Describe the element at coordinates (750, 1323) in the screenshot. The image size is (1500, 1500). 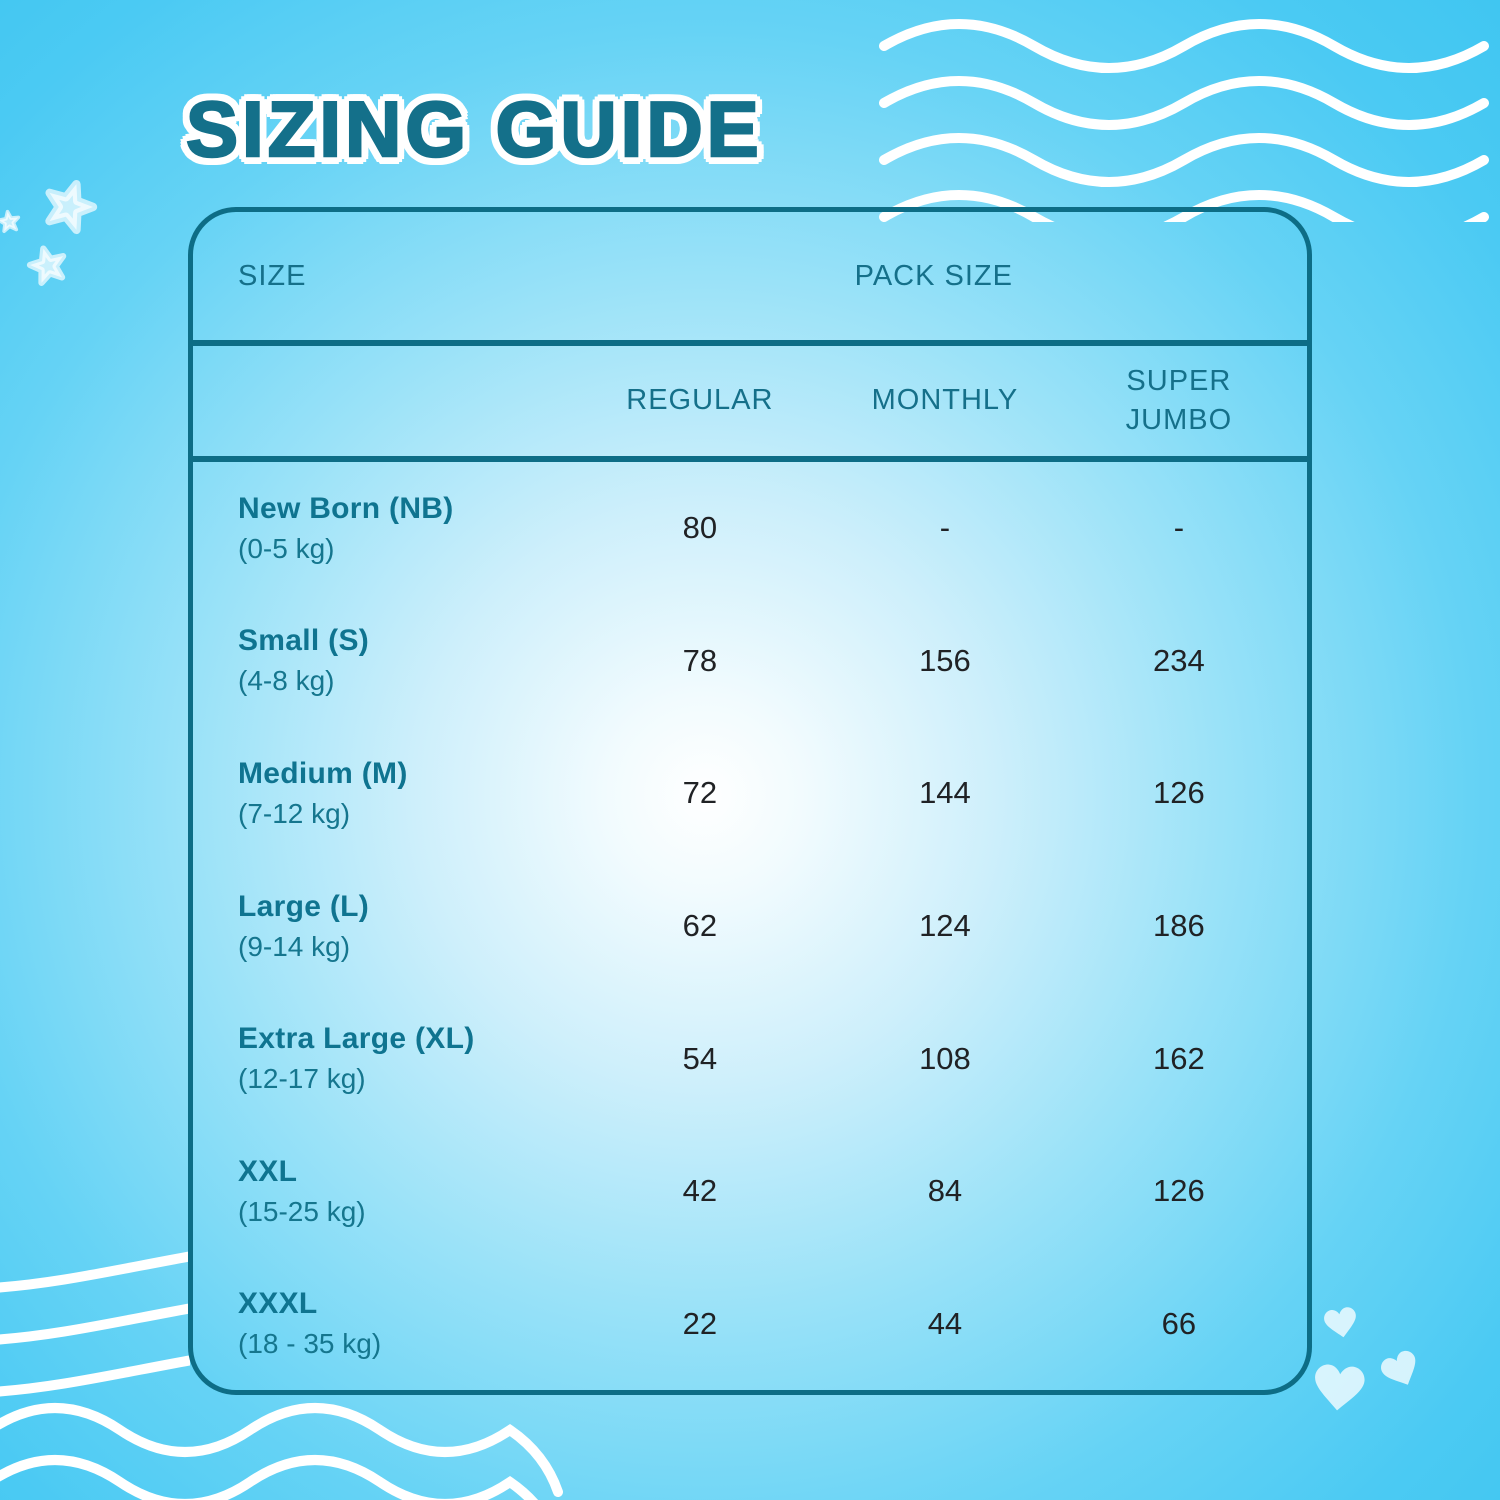
I see `table-row-xxxl: XXXL (18 - 35 kg) 22 44 66` at that location.